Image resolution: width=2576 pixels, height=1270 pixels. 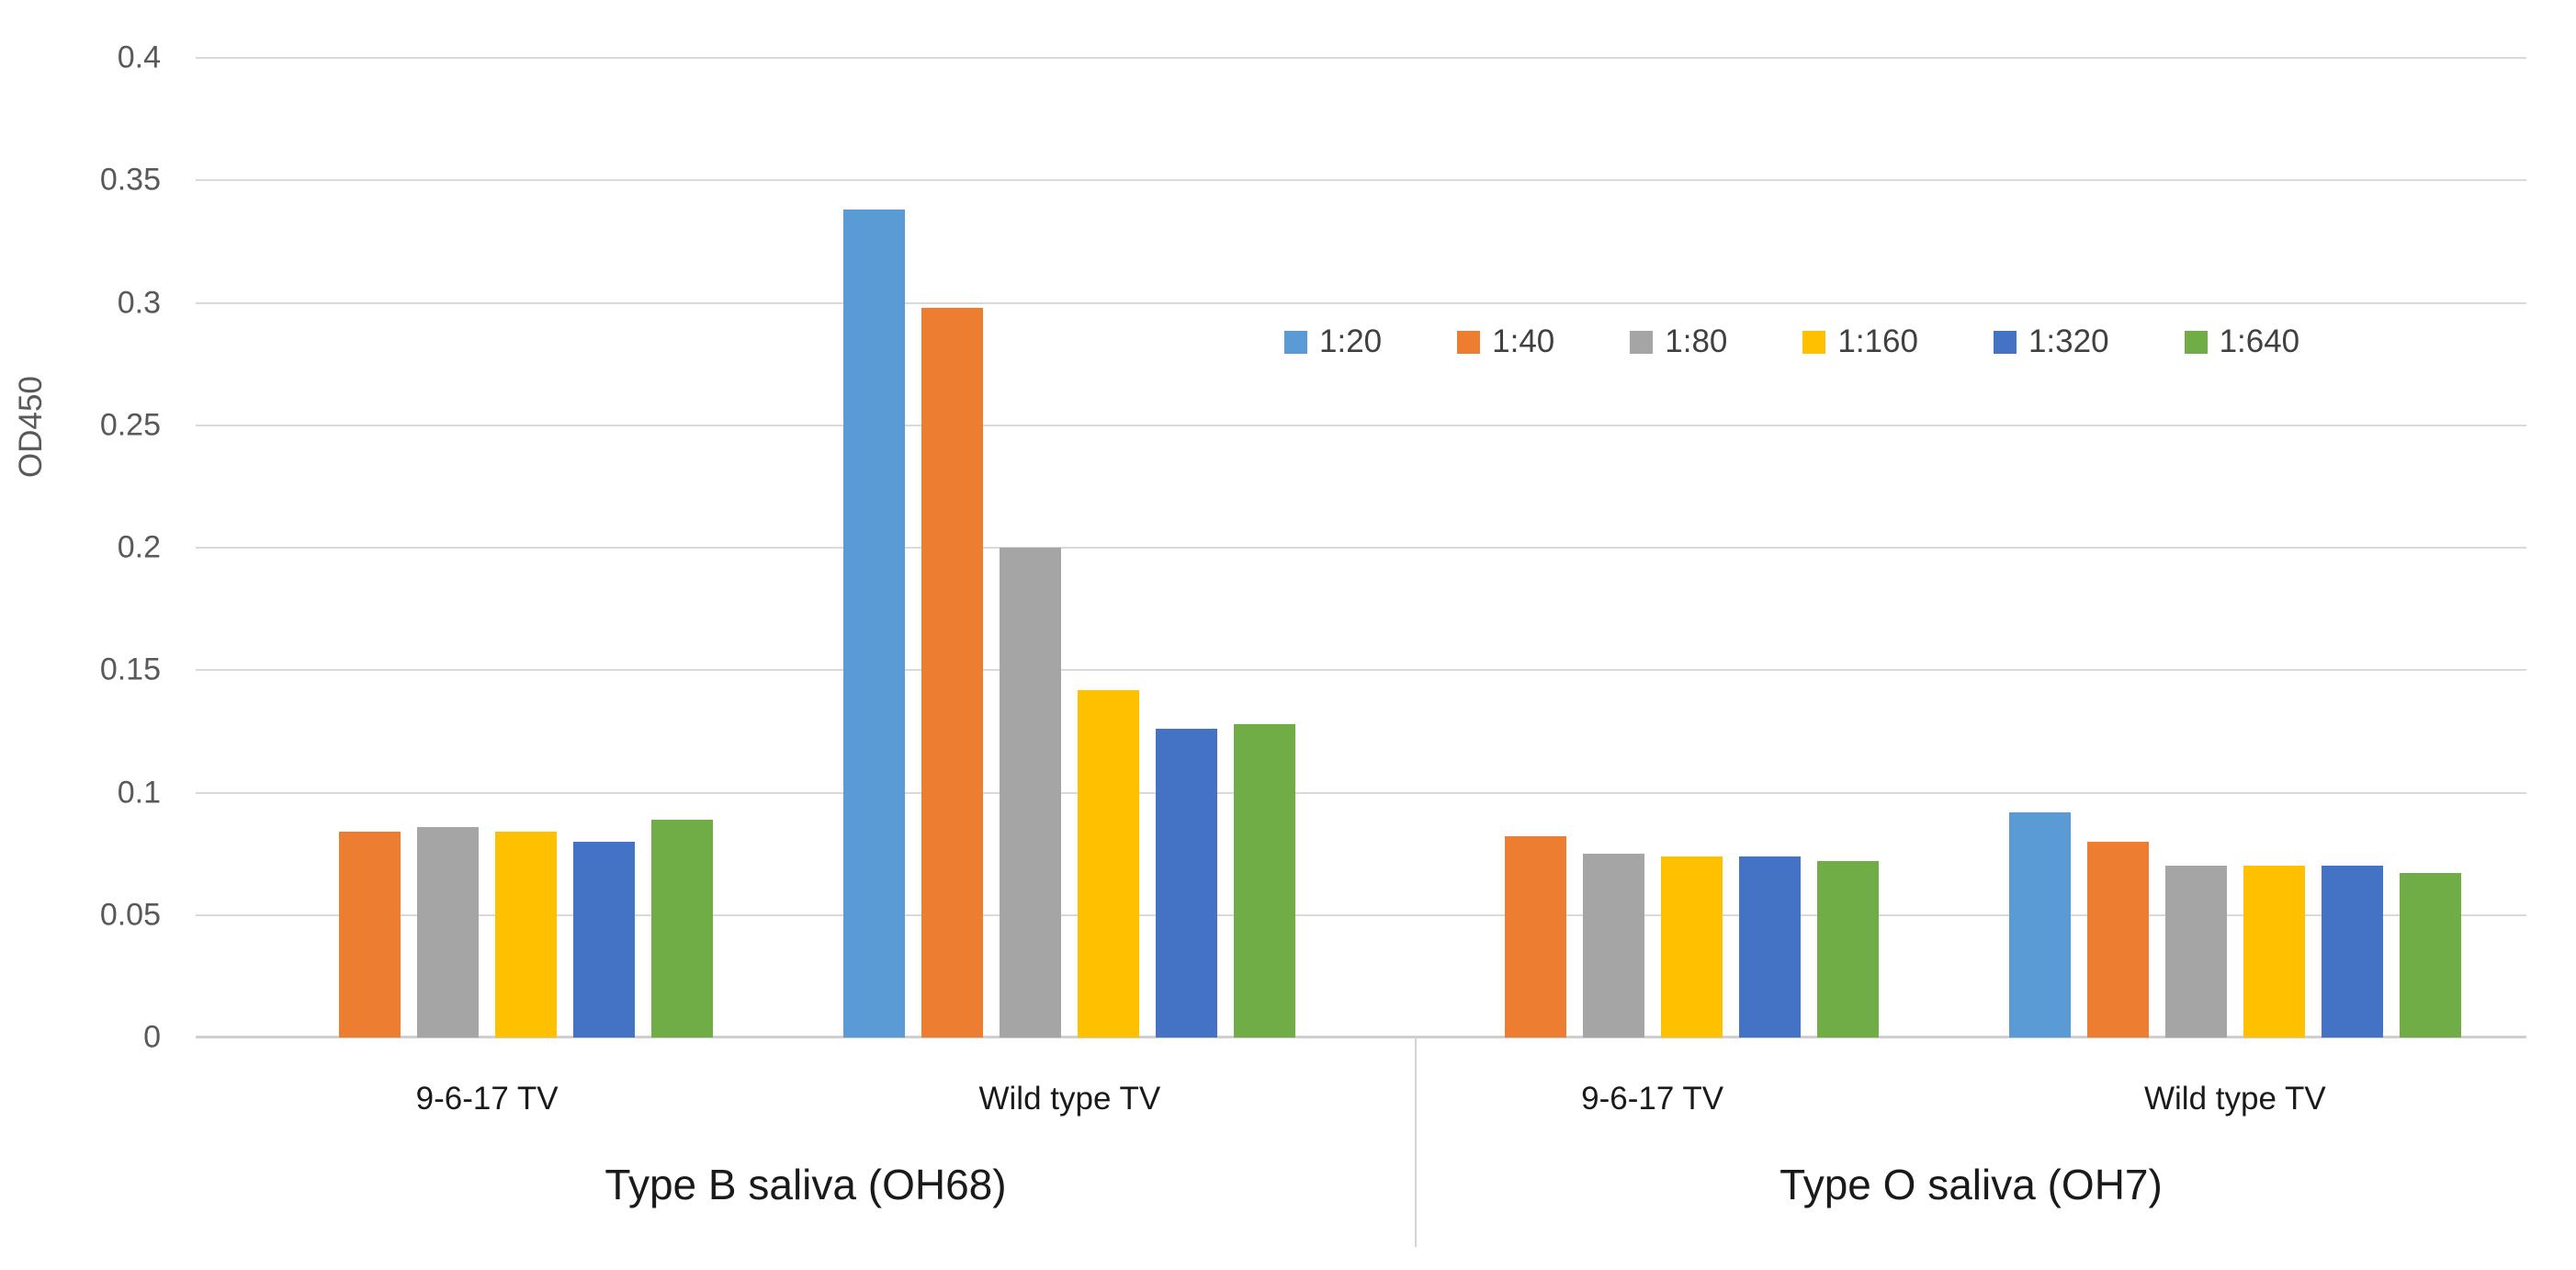 I want to click on legend-label: 1:160, so click(x=1877, y=341).